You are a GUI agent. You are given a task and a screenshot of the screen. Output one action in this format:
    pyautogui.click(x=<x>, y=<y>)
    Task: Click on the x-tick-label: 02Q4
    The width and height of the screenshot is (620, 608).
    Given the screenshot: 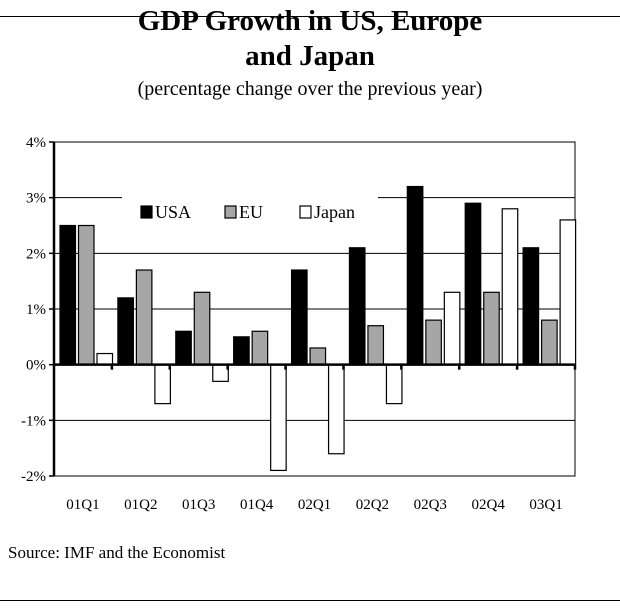 What is the action you would take?
    pyautogui.click(x=488, y=505)
    